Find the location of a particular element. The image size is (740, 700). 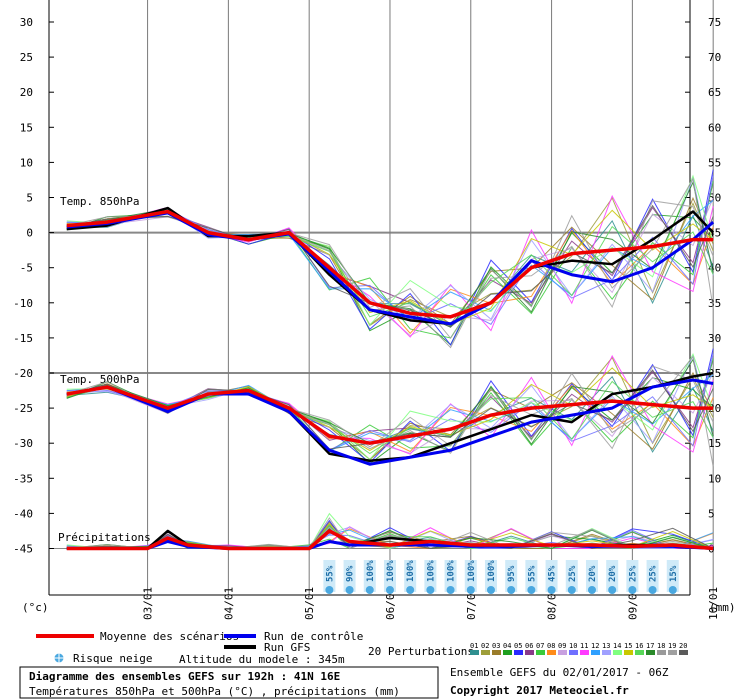

t850-mean-line is located at coordinates (390, 264).